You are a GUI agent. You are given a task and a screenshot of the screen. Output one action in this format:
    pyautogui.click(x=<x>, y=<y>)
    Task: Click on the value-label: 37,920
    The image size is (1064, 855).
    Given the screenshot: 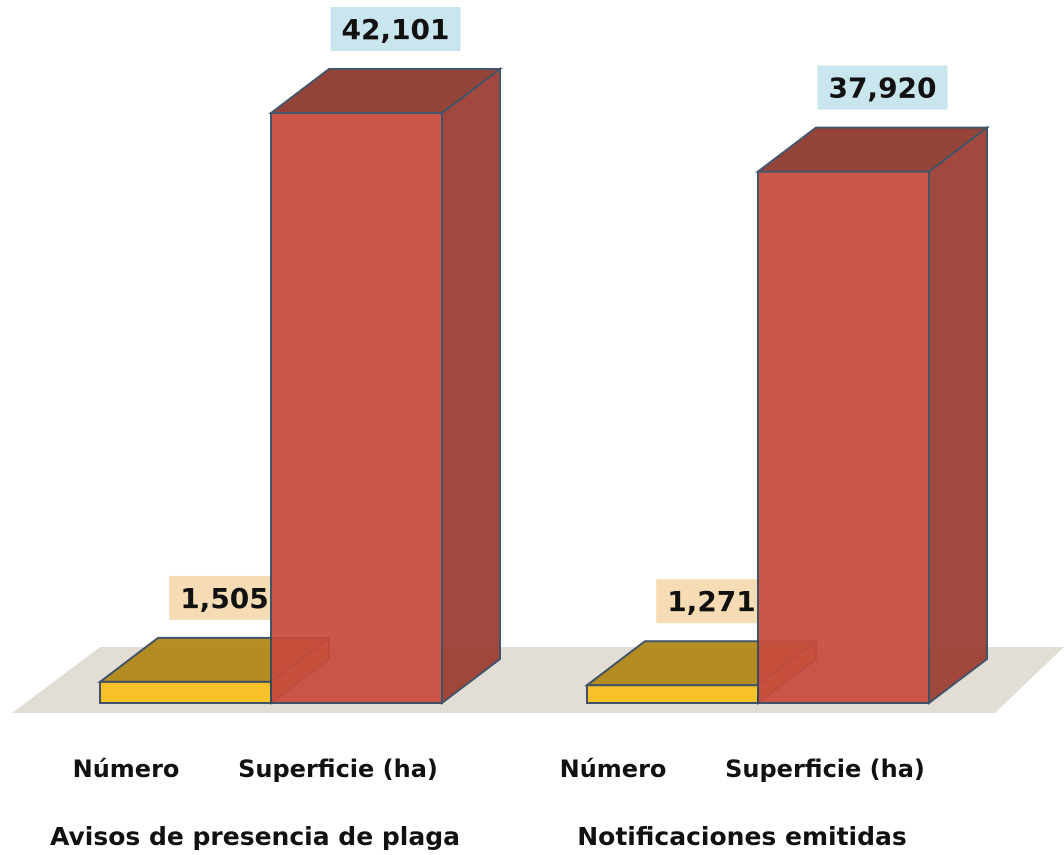 What is the action you would take?
    pyautogui.click(x=882, y=88)
    